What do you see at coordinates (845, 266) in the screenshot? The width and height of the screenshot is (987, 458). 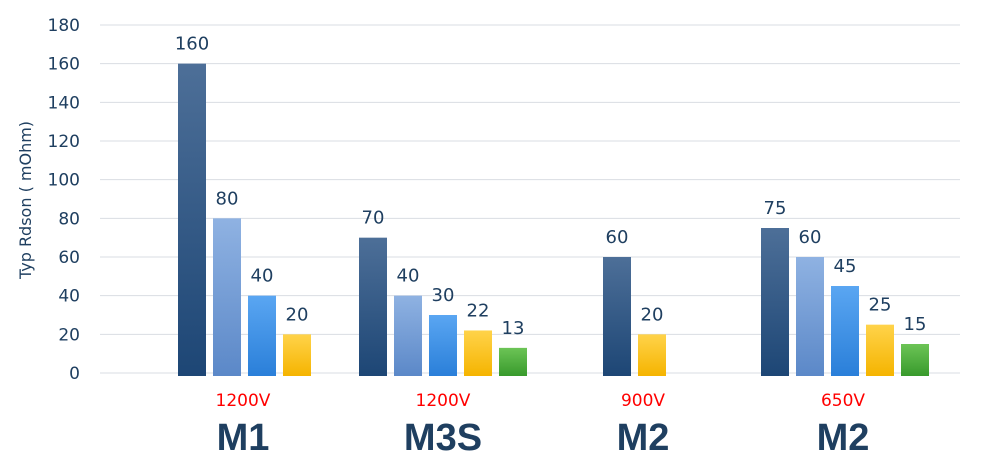 I see `data-label: 45` at bounding box center [845, 266].